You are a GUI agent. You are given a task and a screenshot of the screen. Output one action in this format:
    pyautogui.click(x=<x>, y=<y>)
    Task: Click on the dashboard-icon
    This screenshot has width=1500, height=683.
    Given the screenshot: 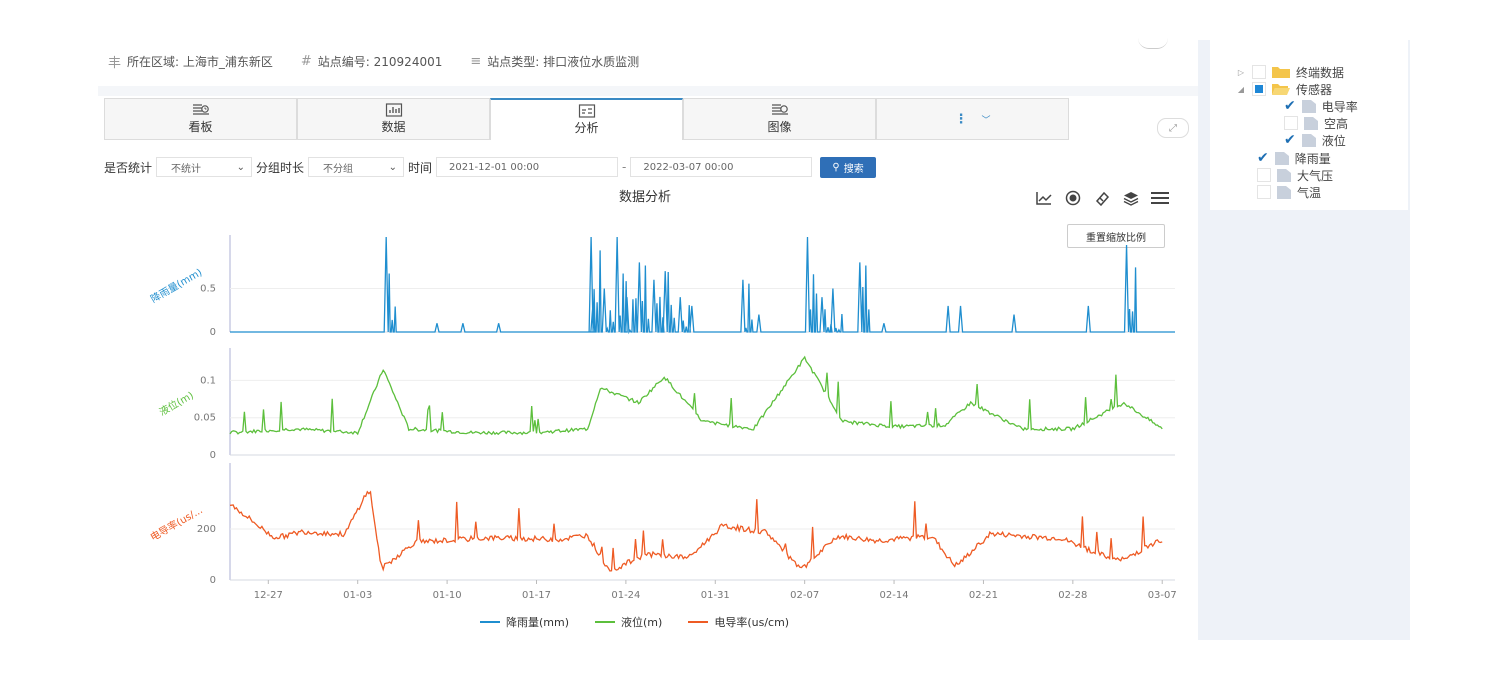 What is the action you would take?
    pyautogui.click(x=200, y=109)
    